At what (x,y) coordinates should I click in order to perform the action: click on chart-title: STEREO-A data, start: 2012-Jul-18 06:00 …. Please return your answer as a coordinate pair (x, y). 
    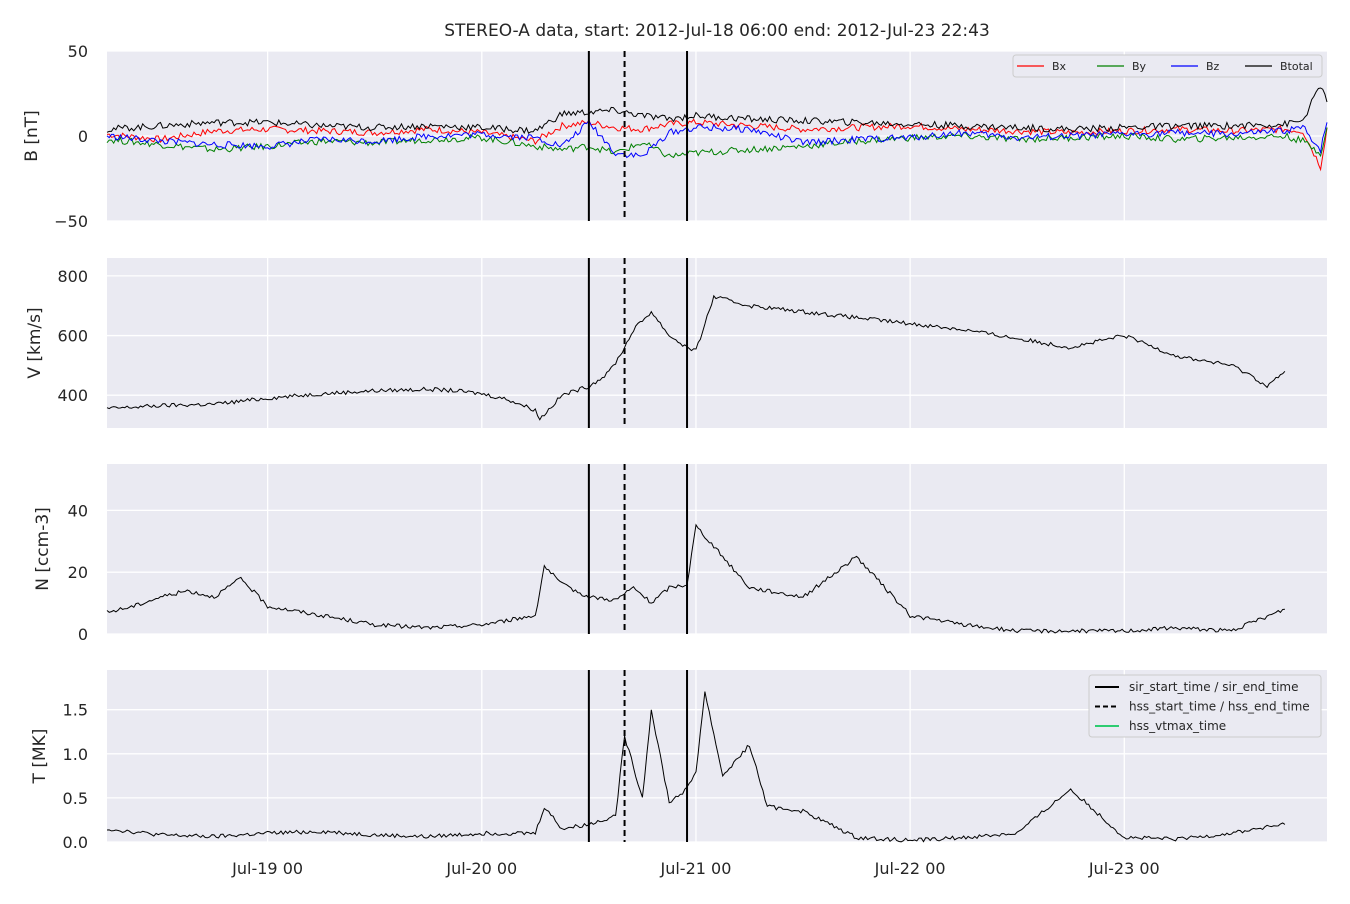
    Looking at the image, I should click on (717, 31).